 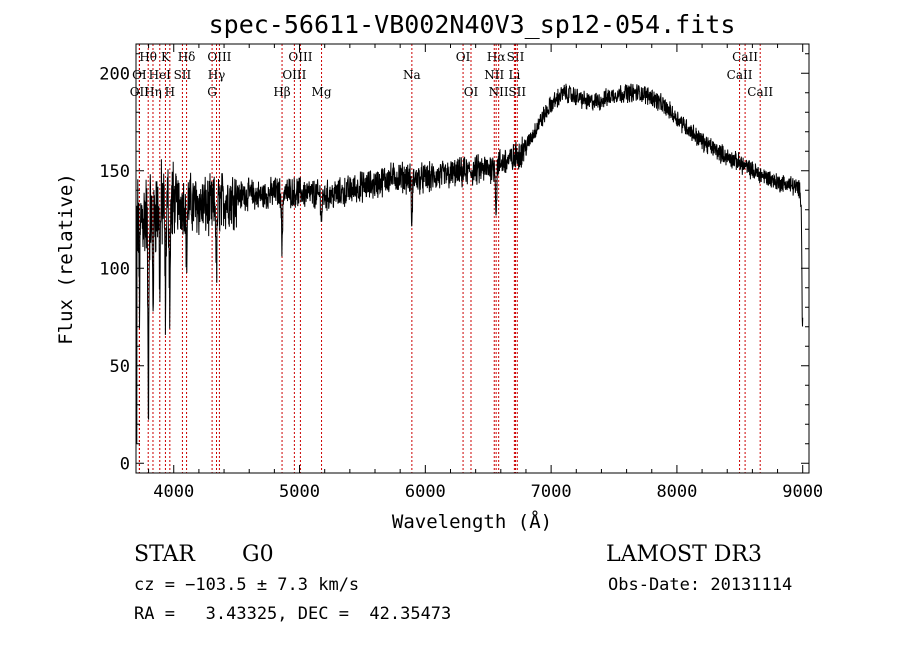 I want to click on object-class: STAR, so click(x=165, y=554).